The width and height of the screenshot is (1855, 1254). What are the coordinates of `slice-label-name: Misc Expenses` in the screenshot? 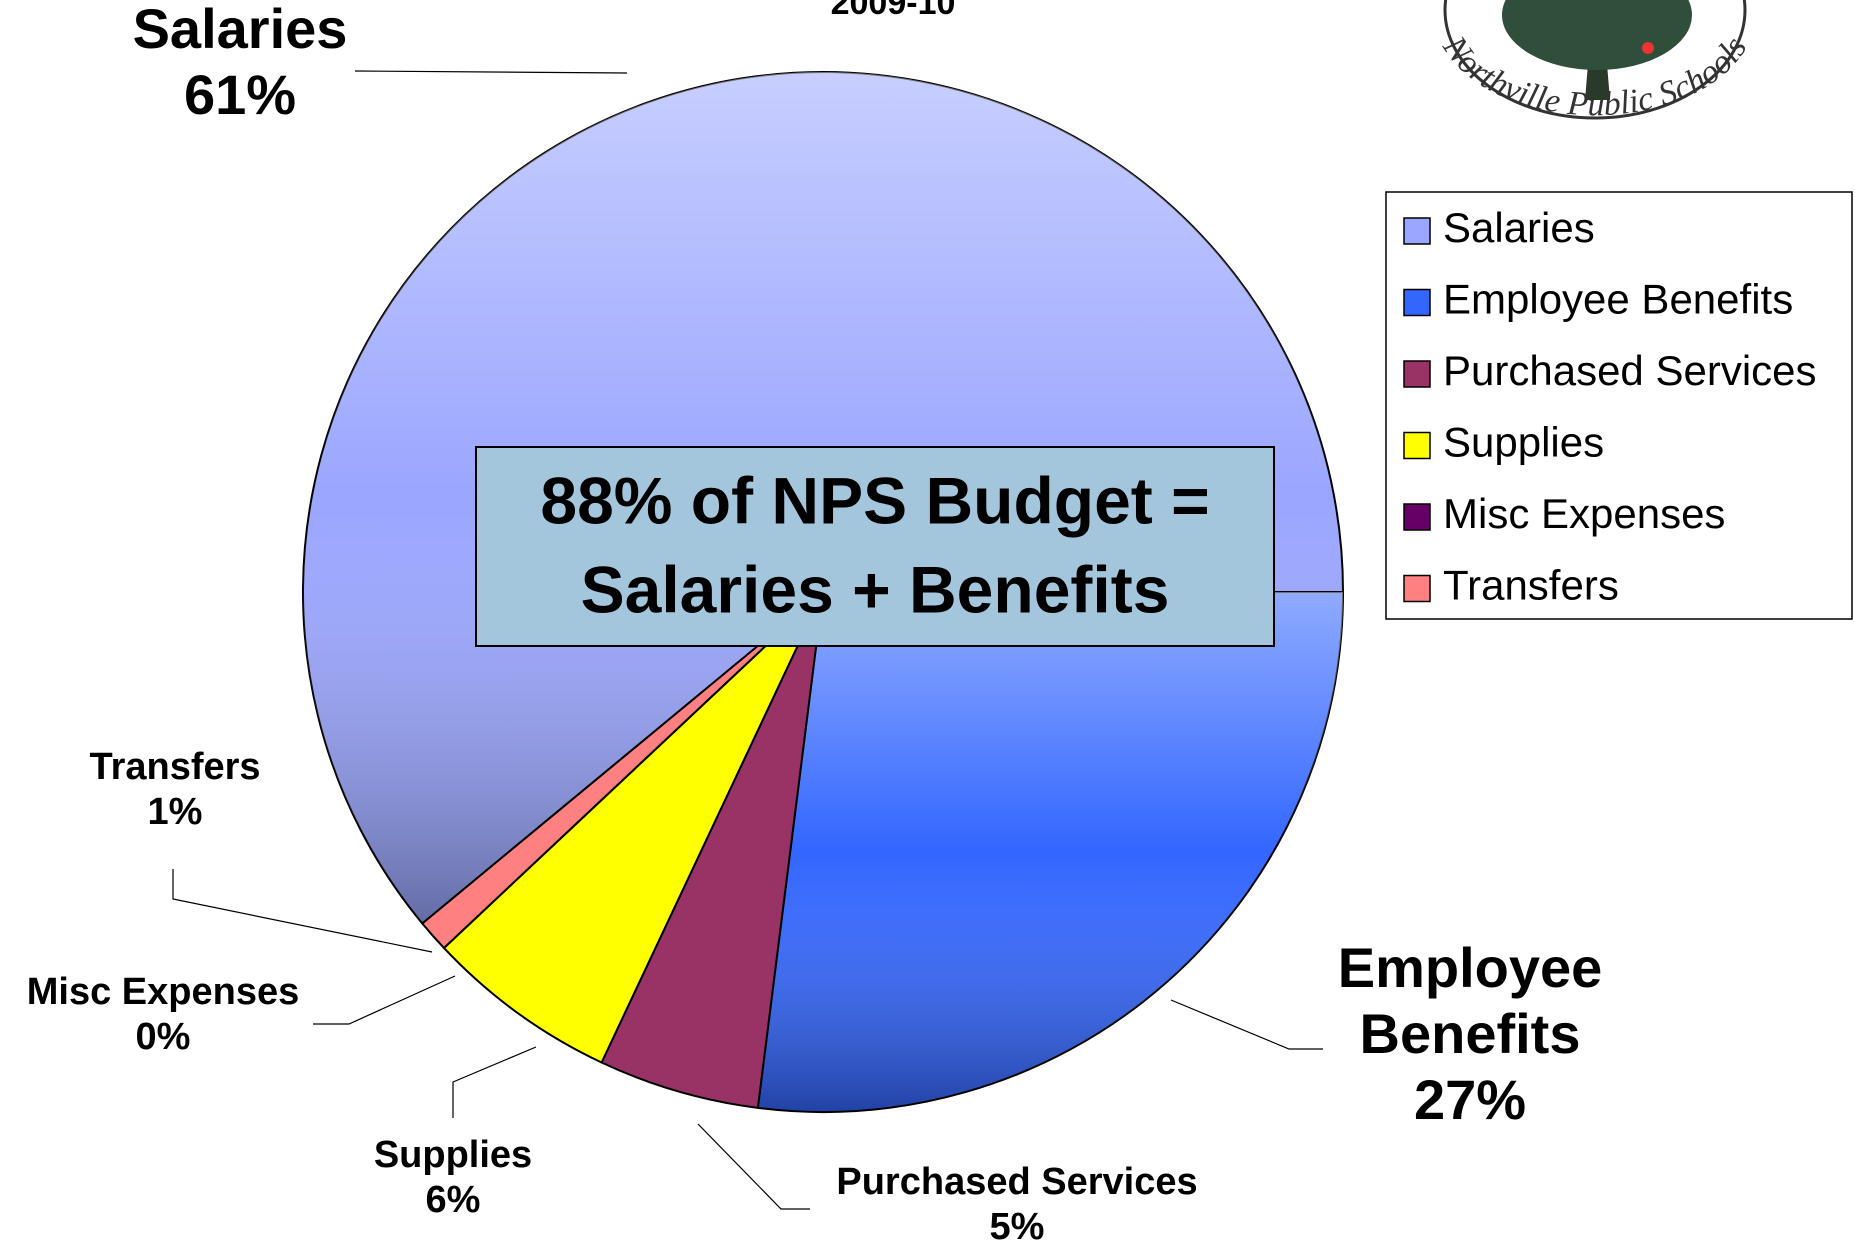 It's located at (163, 992).